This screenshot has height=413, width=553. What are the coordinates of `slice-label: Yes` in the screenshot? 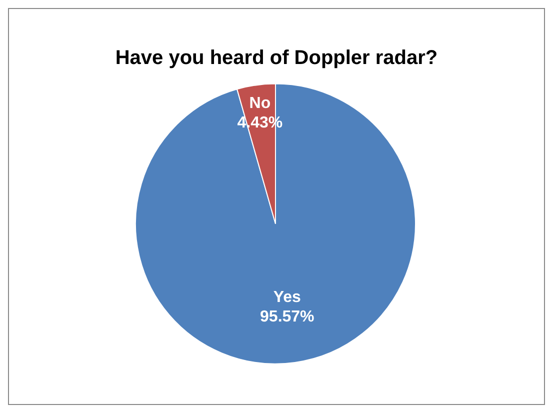 It's located at (287, 297).